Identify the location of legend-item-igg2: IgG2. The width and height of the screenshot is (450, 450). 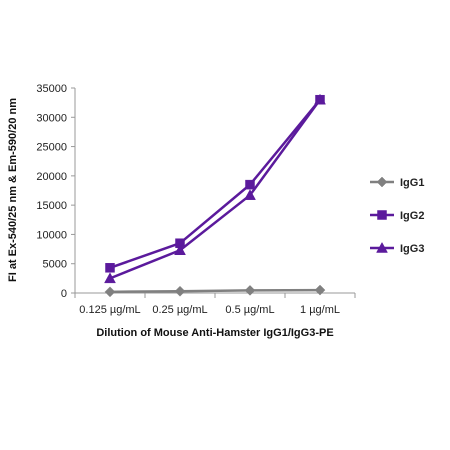
(397, 216).